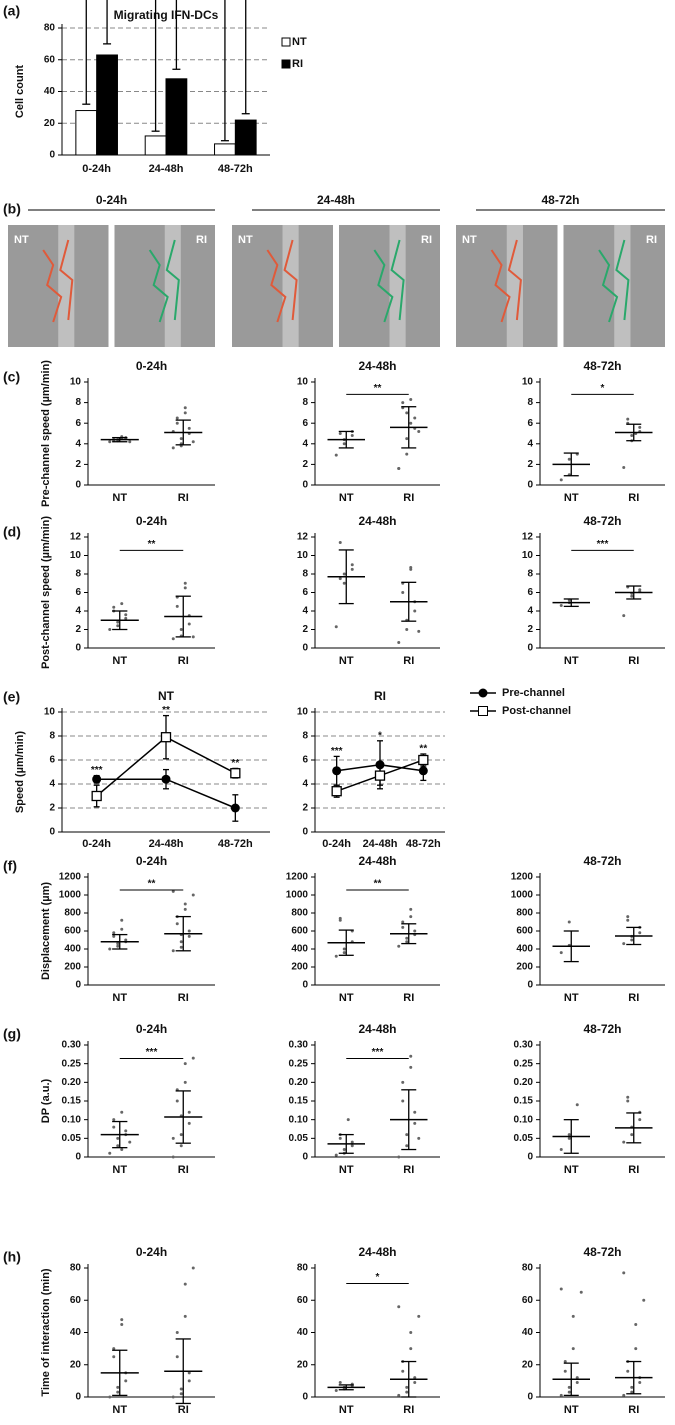 This screenshot has width=675, height=1425. I want to click on y-tick-label: 200, so click(72, 967).